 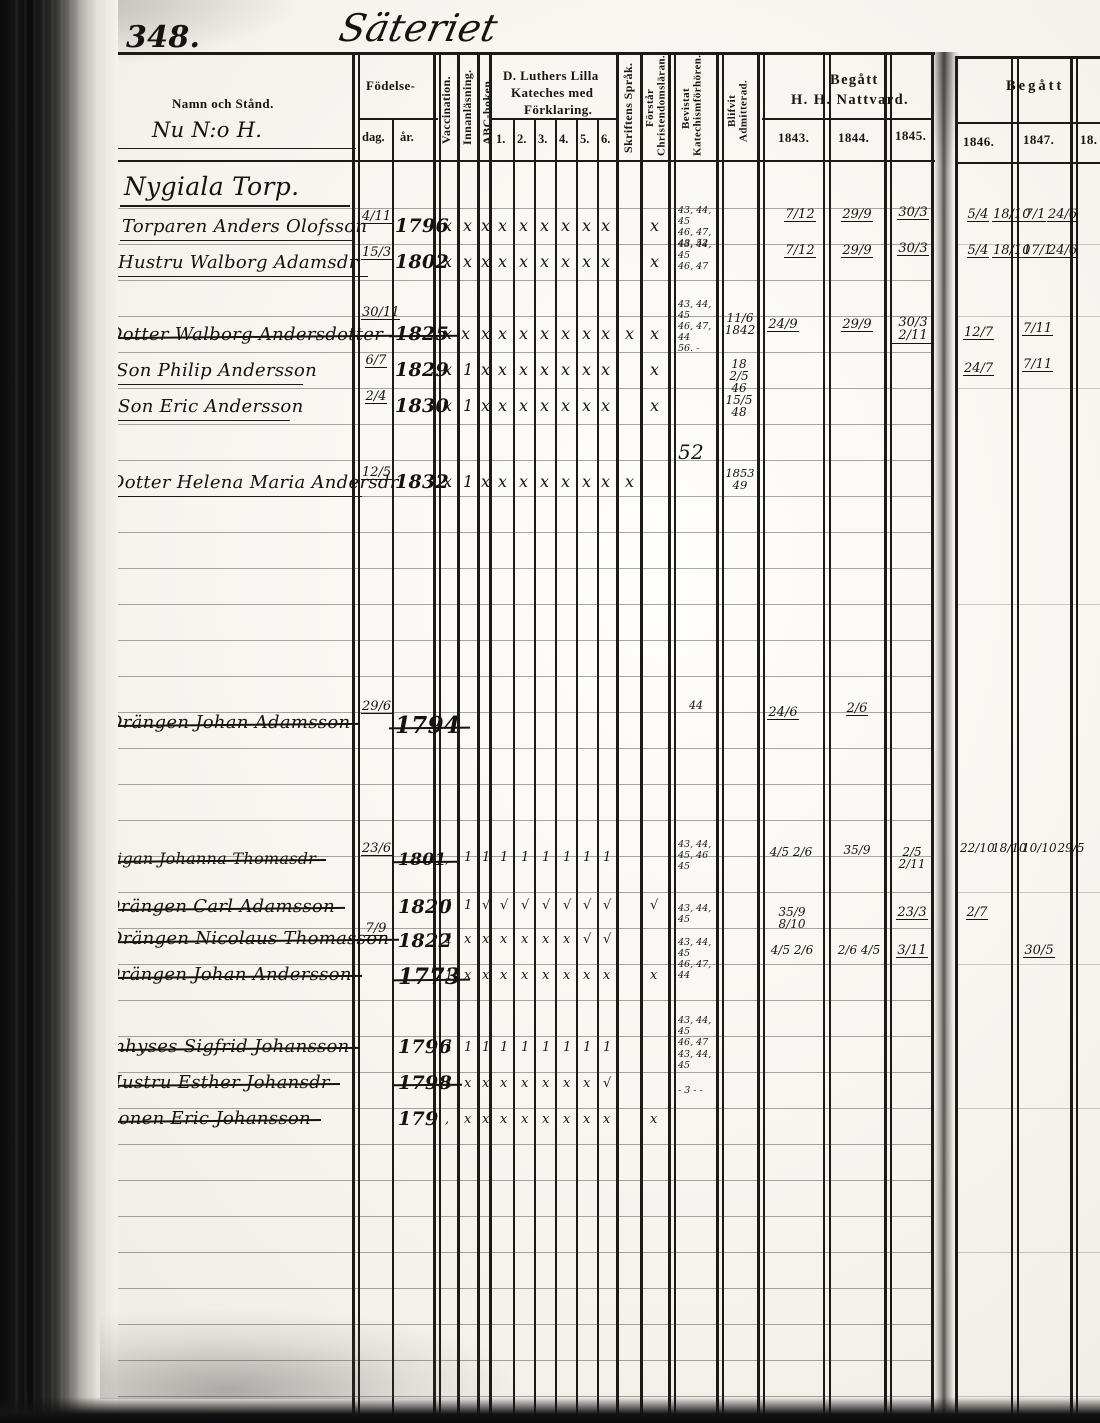 What do you see at coordinates (723, 737) in the screenshot?
I see `rule-admitterad-left` at bounding box center [723, 737].